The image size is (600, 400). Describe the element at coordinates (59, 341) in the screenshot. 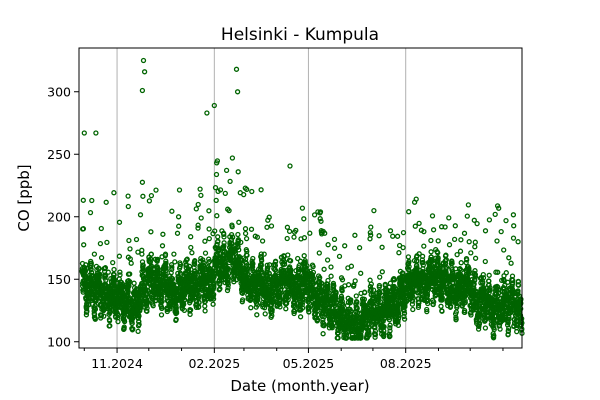

I see `y-tick-label: 100` at that location.